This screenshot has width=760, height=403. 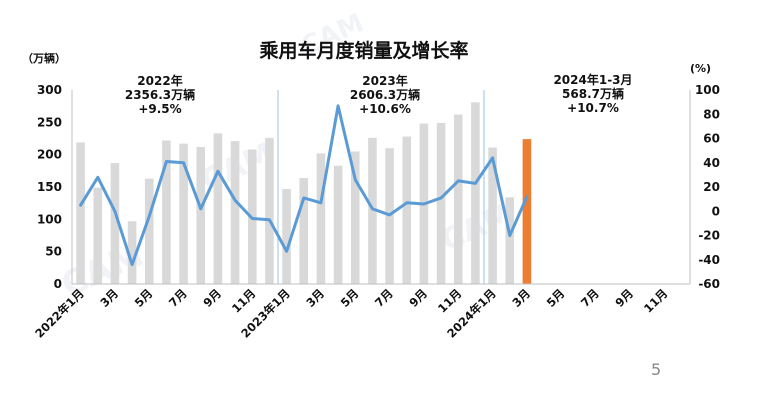 What do you see at coordinates (700, 68) in the screenshot?
I see `right-axis-unit: (%)` at bounding box center [700, 68].